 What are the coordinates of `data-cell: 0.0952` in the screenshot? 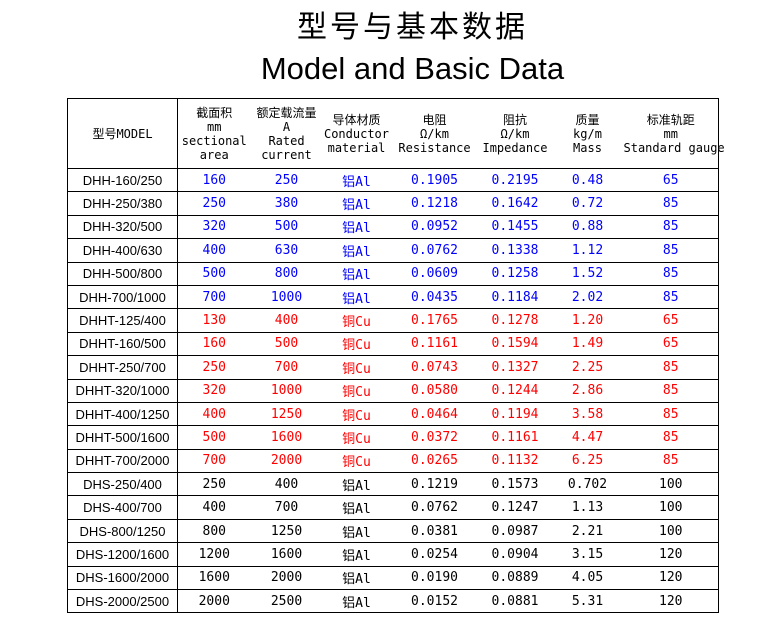 It's located at (434, 227).